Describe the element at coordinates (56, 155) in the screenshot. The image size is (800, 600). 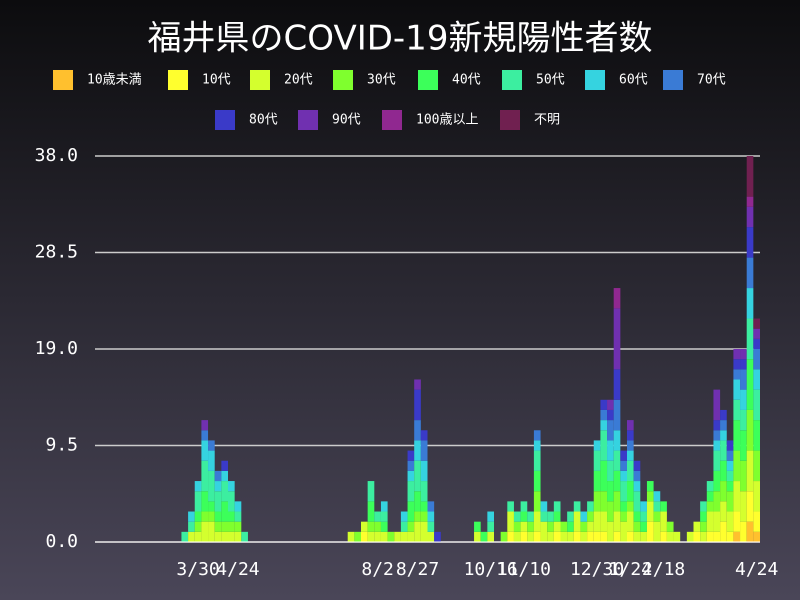
I see `y-tick-label: 38.0` at that location.